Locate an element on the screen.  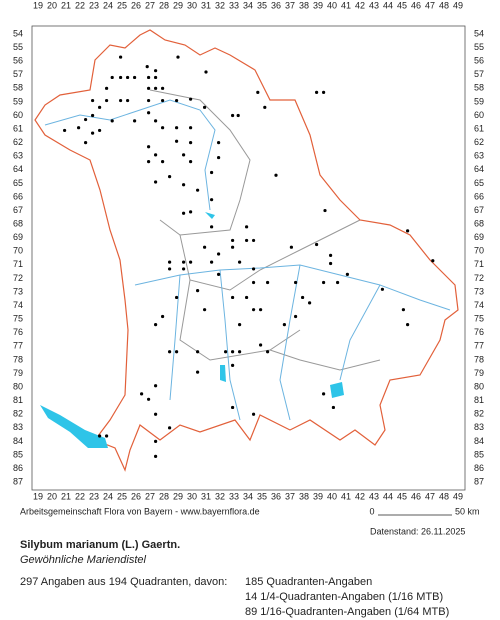
row-label: 68 is located at coordinates (18, 223).